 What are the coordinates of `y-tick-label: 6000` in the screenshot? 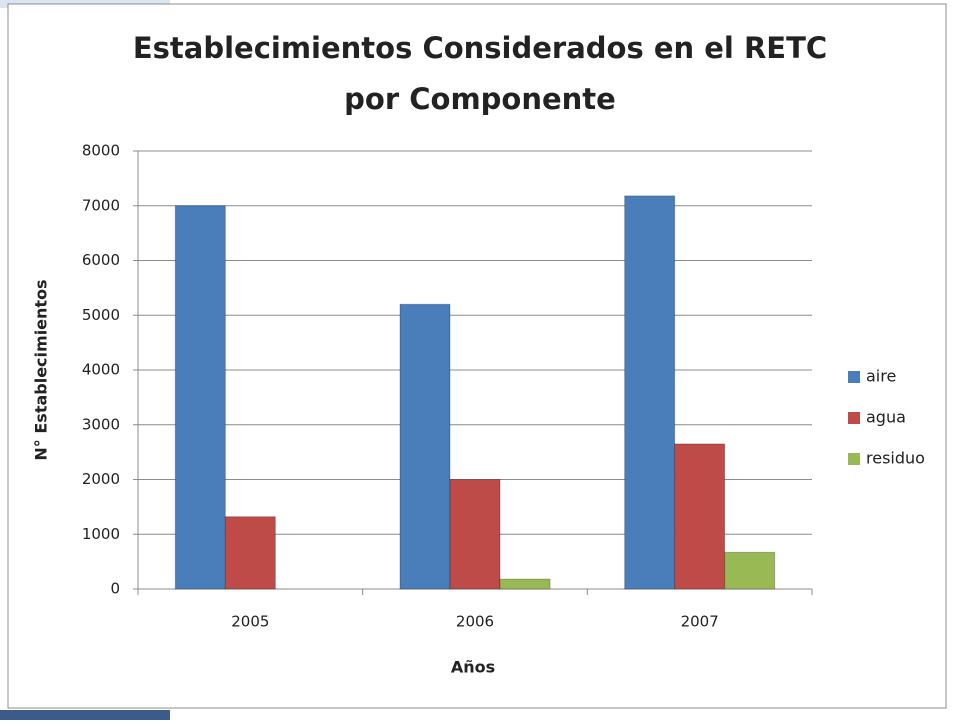 It's located at (101, 260).